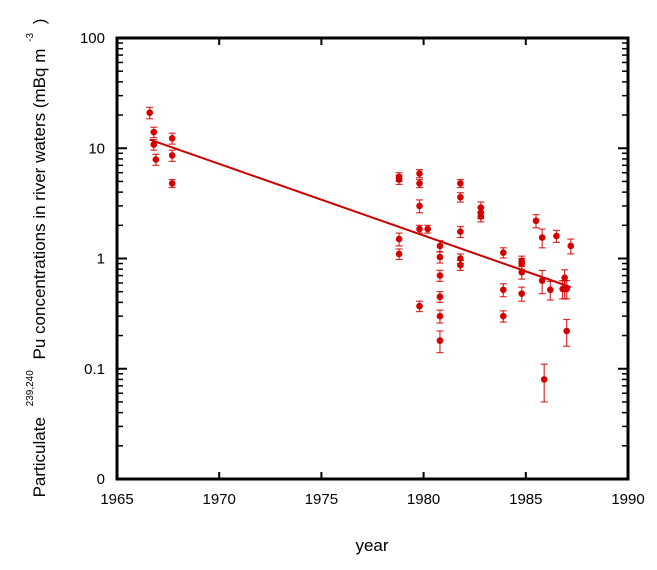 The height and width of the screenshot is (570, 657). Describe the element at coordinates (101, 479) in the screenshot. I see `y-tick-label: 0` at that location.